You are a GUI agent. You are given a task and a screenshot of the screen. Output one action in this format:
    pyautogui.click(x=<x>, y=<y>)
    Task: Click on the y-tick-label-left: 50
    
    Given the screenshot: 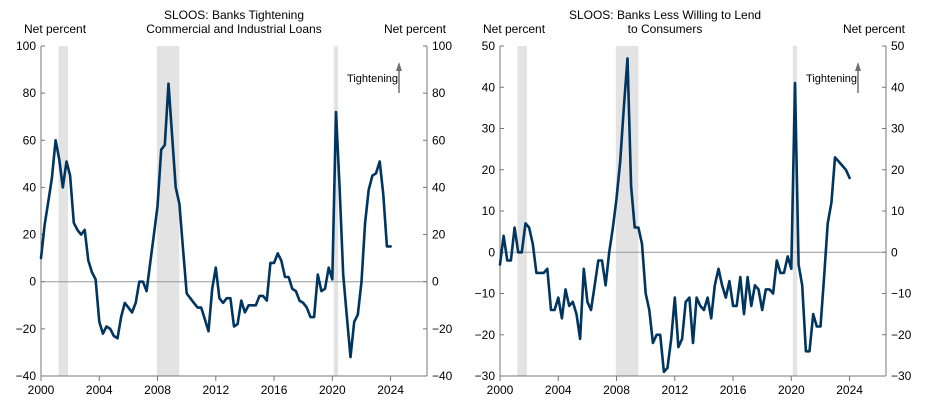 What is the action you would take?
    pyautogui.click(x=489, y=46)
    